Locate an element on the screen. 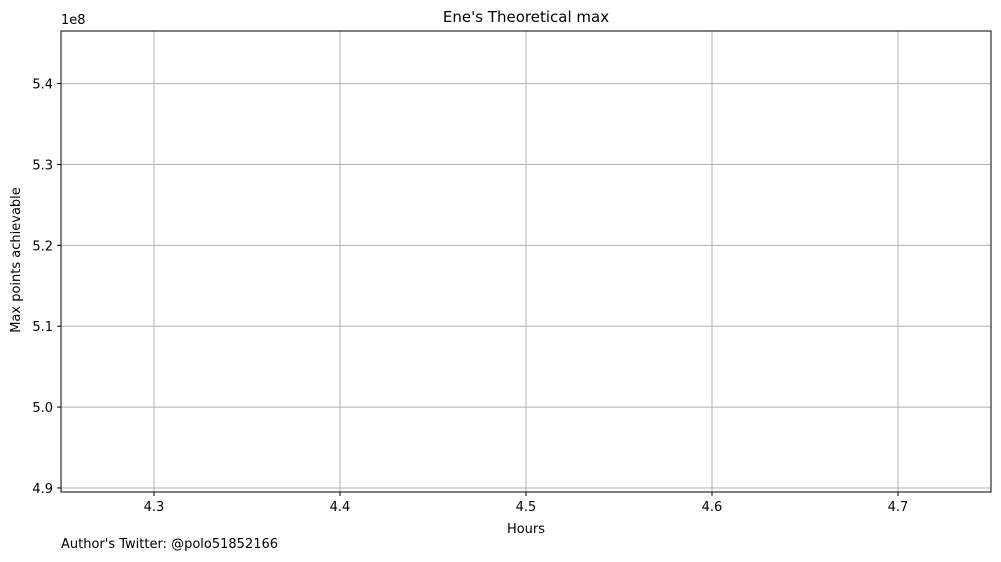 The width and height of the screenshot is (1001, 562). y-tick-label: 5.1 is located at coordinates (42, 327).